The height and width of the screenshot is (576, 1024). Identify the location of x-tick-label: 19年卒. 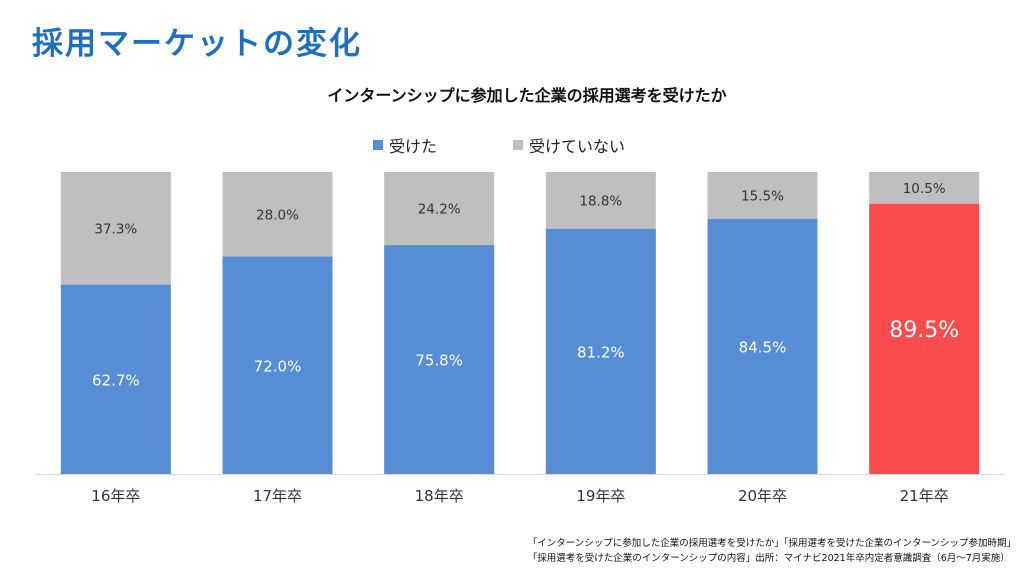
(600, 496).